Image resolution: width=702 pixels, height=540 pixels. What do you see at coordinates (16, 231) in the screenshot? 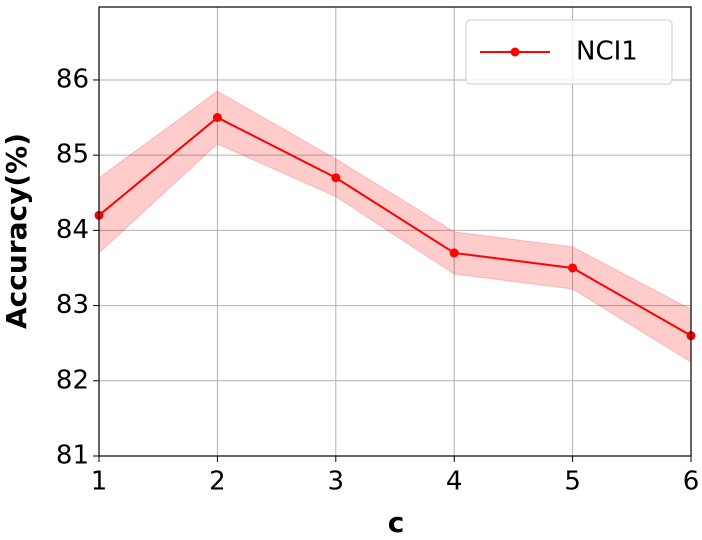
I see `y-axis-label: Accuracy(%)` at bounding box center [16, 231].